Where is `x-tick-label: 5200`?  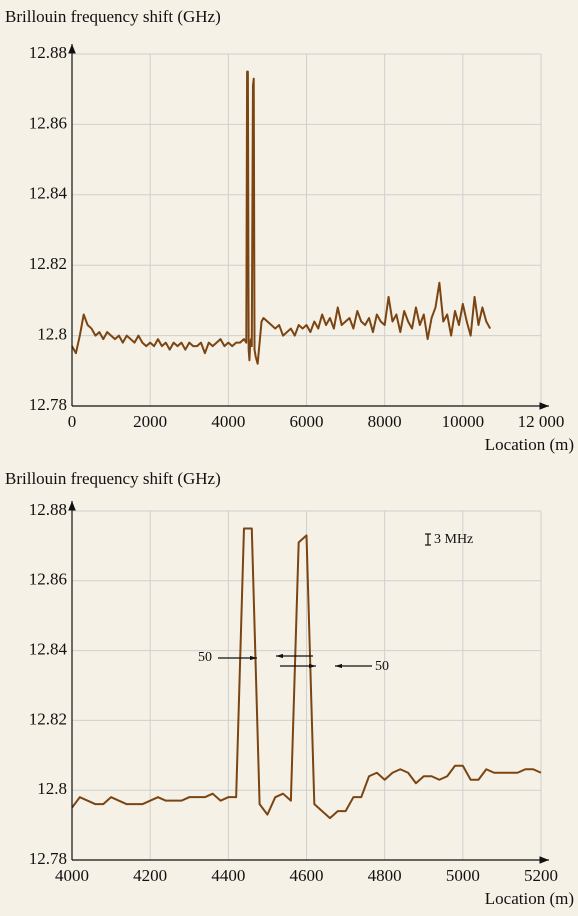
x-tick-label: 5200 is located at coordinates (541, 875).